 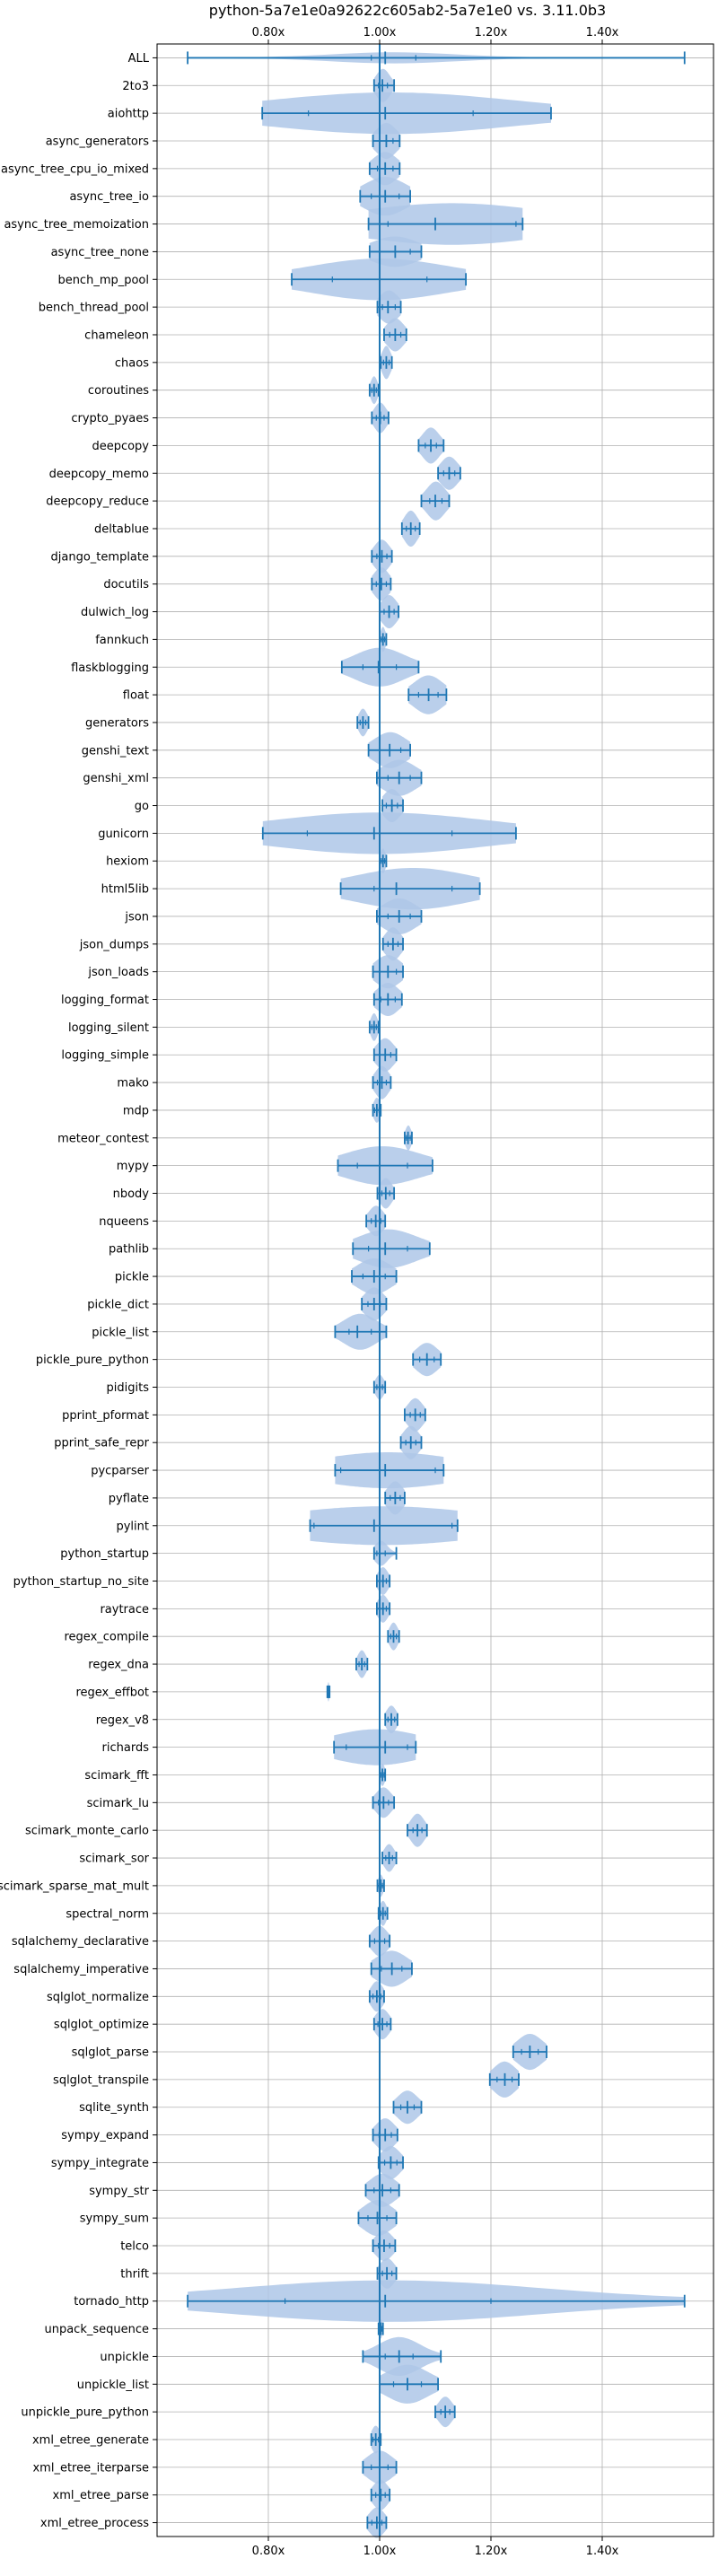 What do you see at coordinates (381, 584) in the screenshot?
I see `violin-docutils` at bounding box center [381, 584].